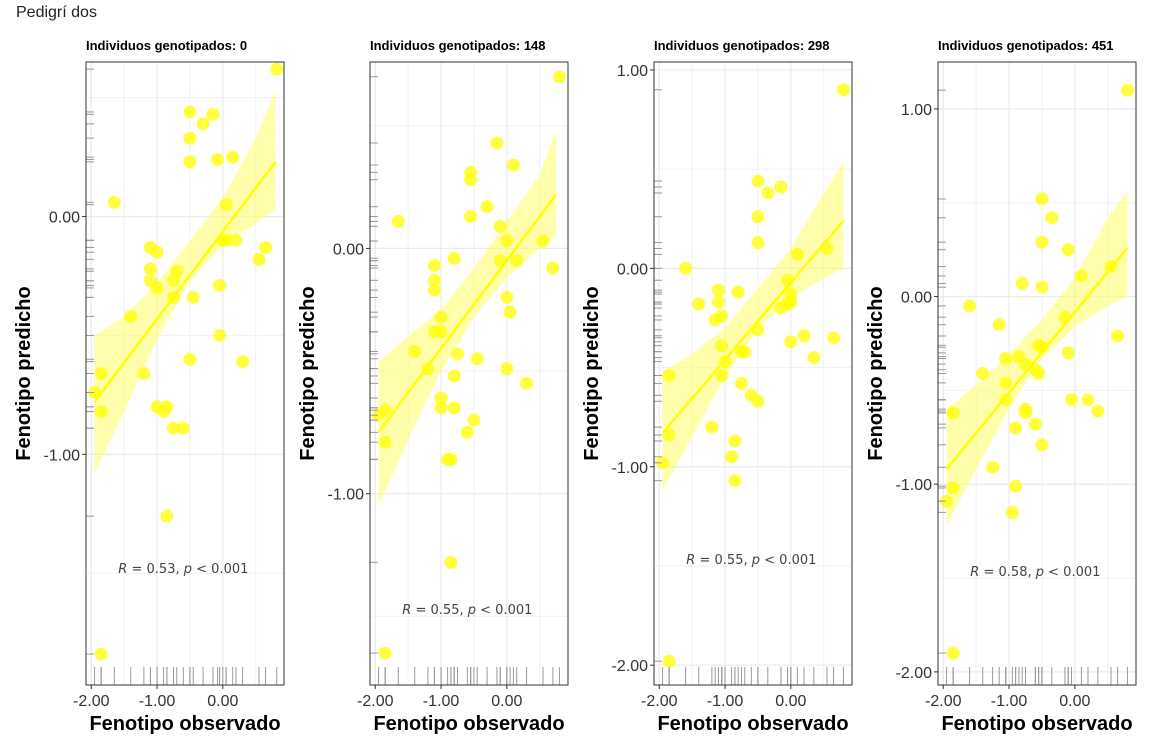 Image resolution: width=1150 pixels, height=750 pixels. Describe the element at coordinates (375, 701) in the screenshot. I see `x-tick-label: -2.00` at that location.